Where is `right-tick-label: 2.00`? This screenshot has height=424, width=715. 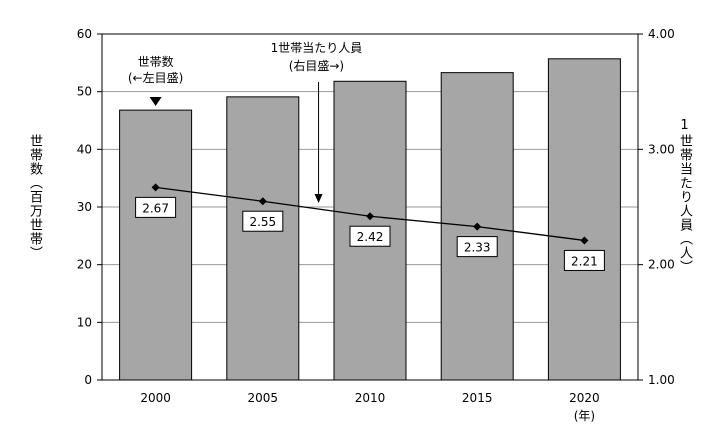
right-tick-label: 2.00 is located at coordinates (661, 265).